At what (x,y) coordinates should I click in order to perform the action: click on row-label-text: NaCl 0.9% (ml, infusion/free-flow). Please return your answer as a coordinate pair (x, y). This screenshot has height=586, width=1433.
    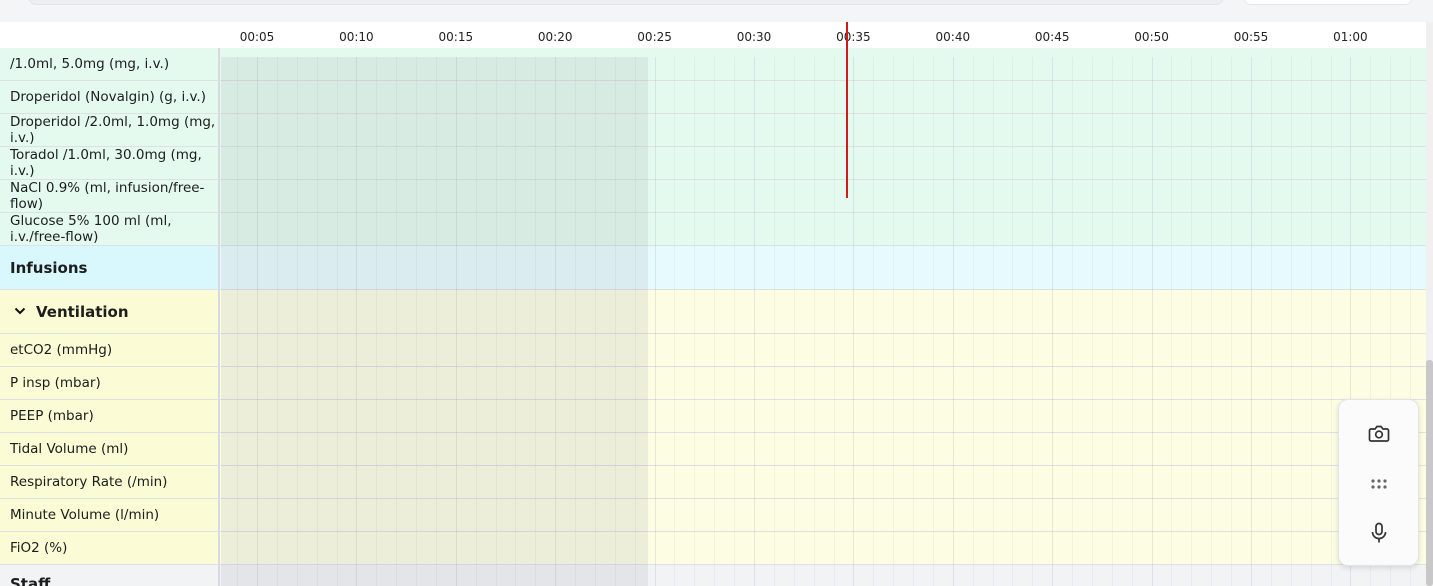
    Looking at the image, I should click on (107, 196).